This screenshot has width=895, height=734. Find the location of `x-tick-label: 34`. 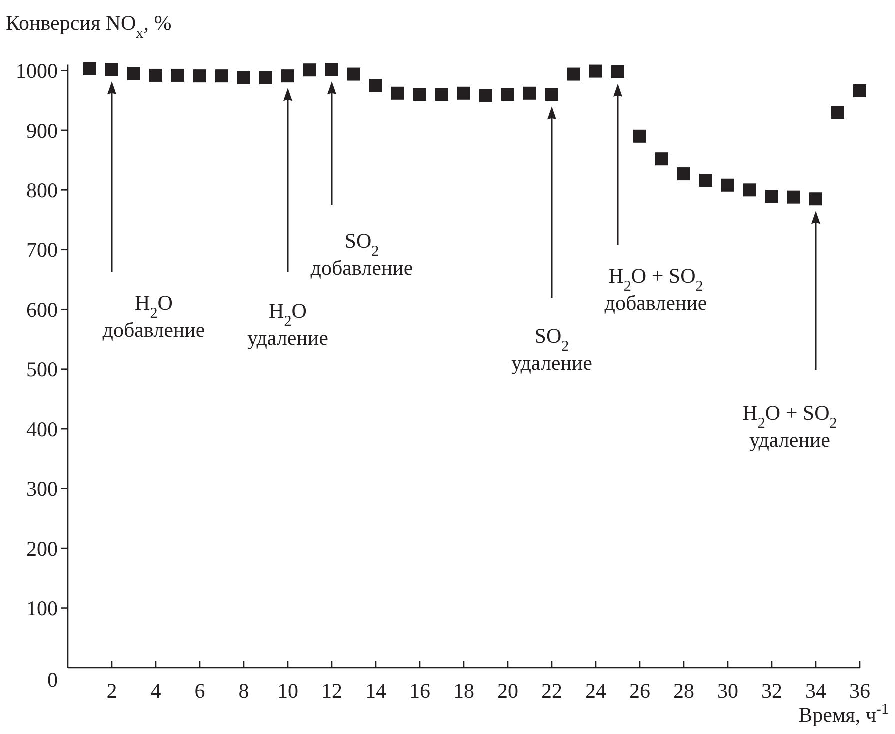

x-tick-label: 34 is located at coordinates (816, 691).